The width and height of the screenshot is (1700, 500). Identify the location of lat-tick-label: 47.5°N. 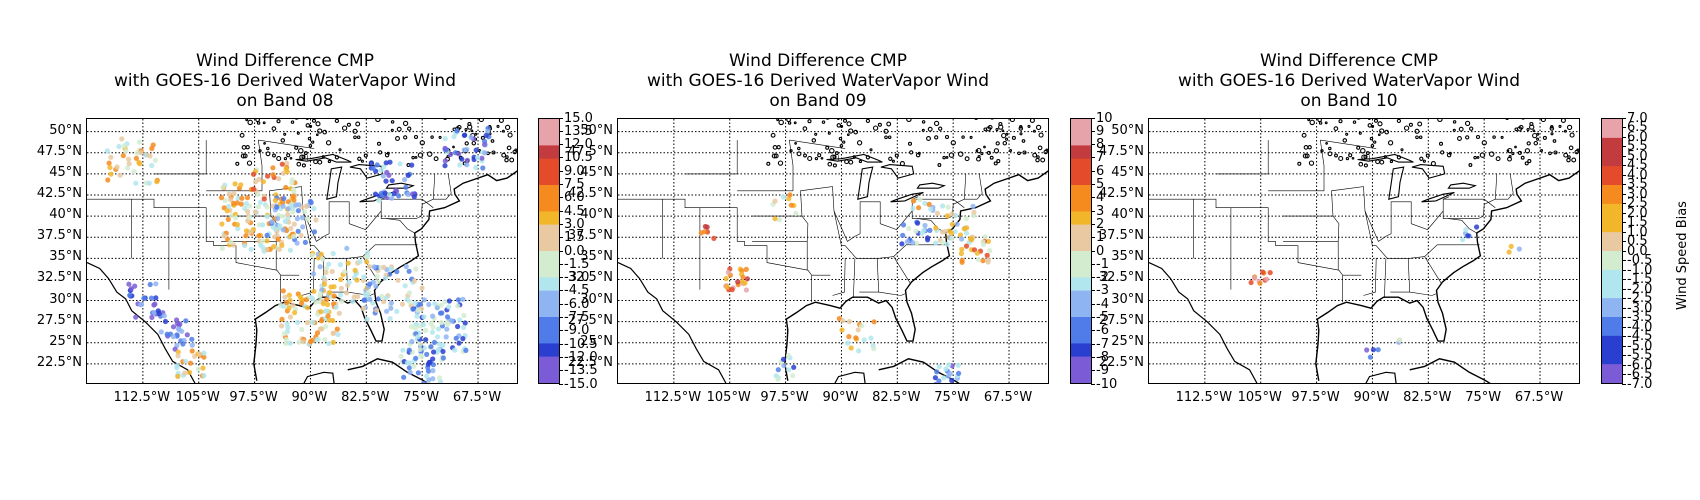
(1121, 151).